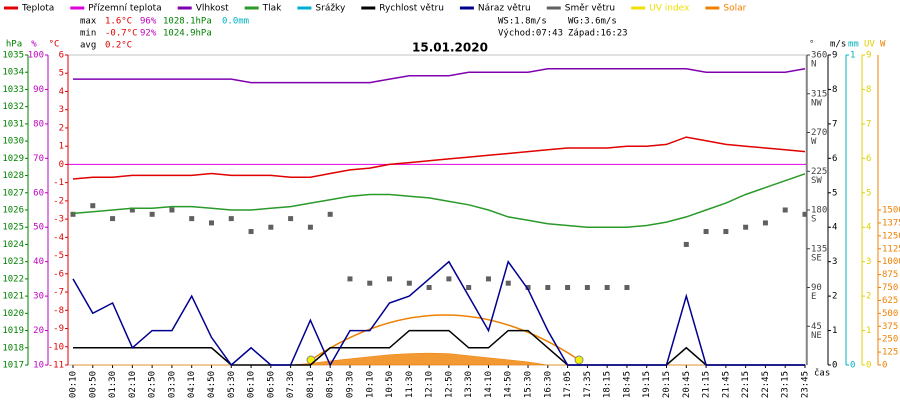  Describe the element at coordinates (834, 124) in the screenshot. I see `y-tick-label: 7` at that location.